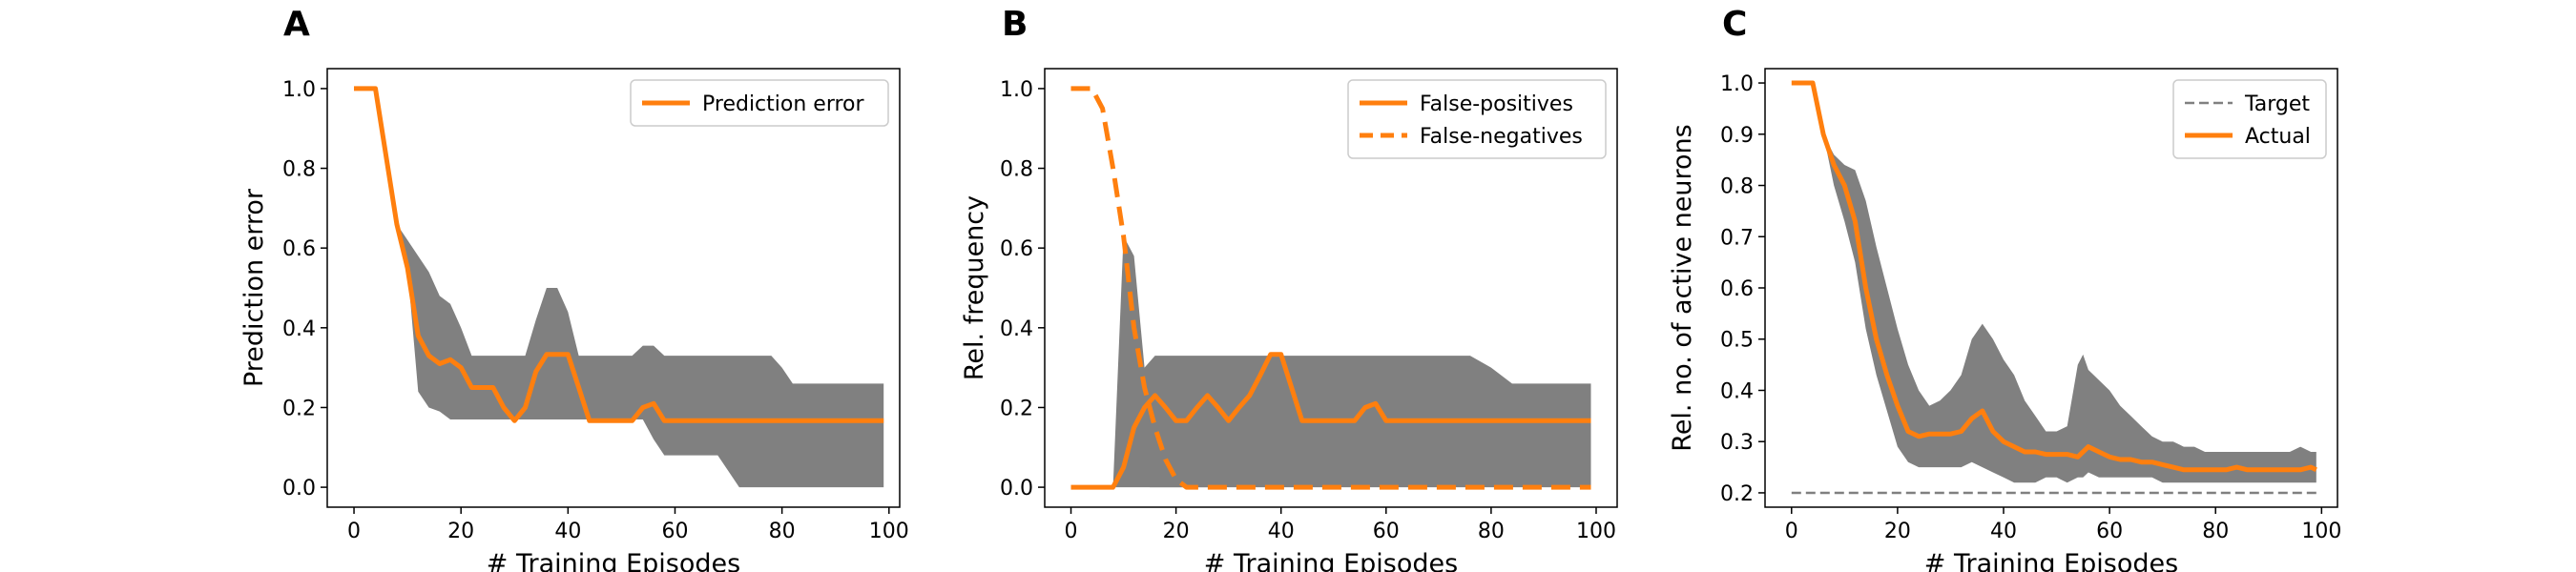 Image resolution: width=2576 pixels, height=572 pixels. I want to click on legend-entry: Prediction error, so click(783, 104).